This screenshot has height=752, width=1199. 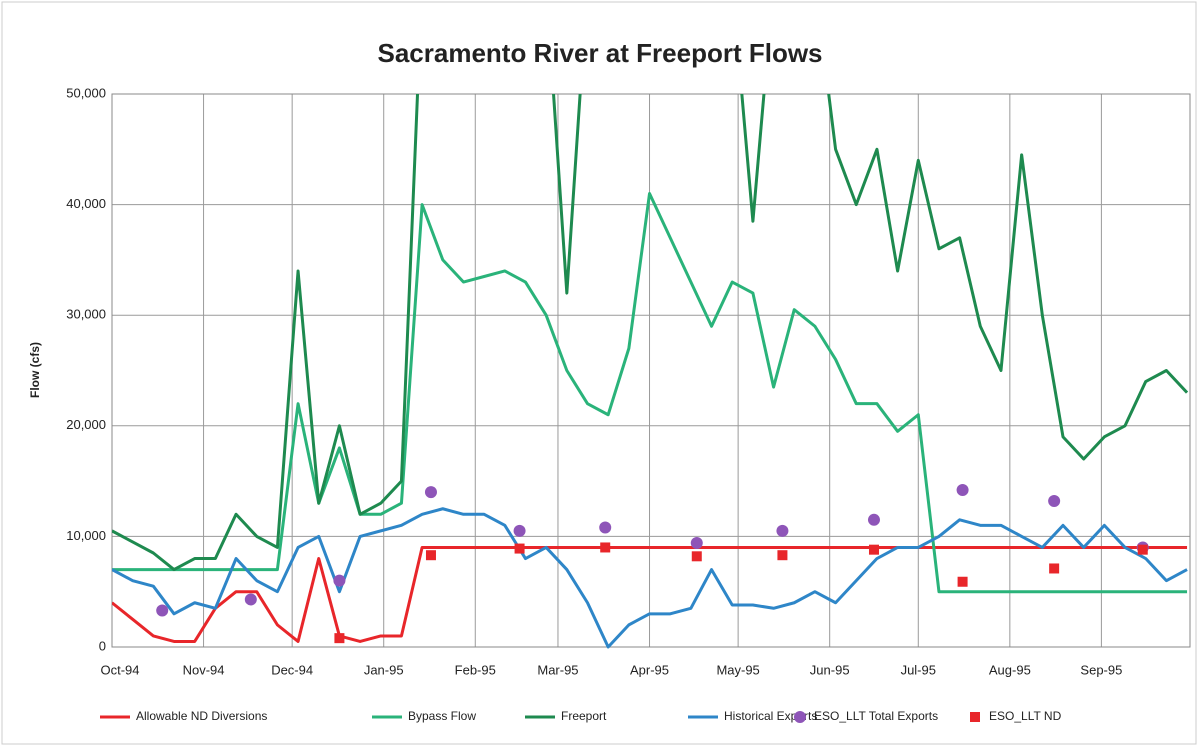 I want to click on y-axis-label: Flow (cfs), so click(x=35, y=370).